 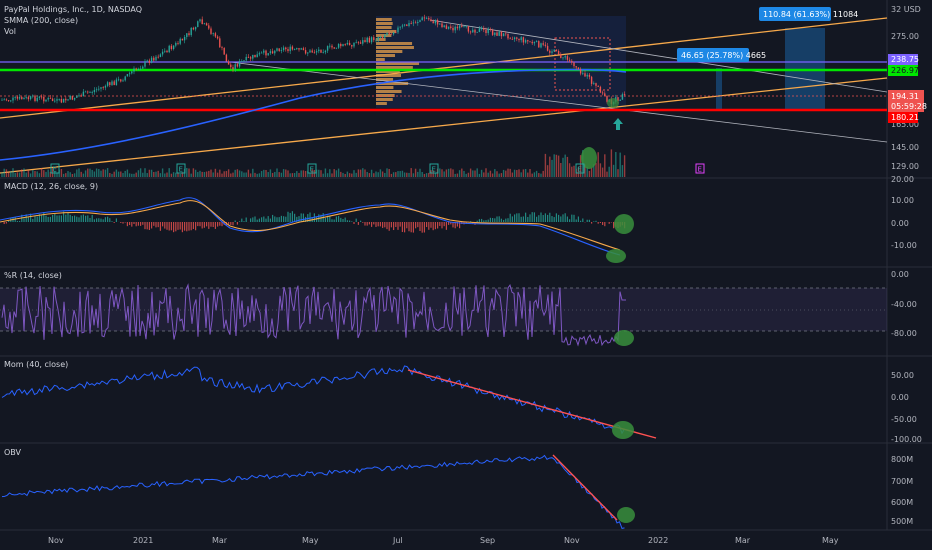 I want to click on smma-legend: SMMA (200, close), so click(x=41, y=20).